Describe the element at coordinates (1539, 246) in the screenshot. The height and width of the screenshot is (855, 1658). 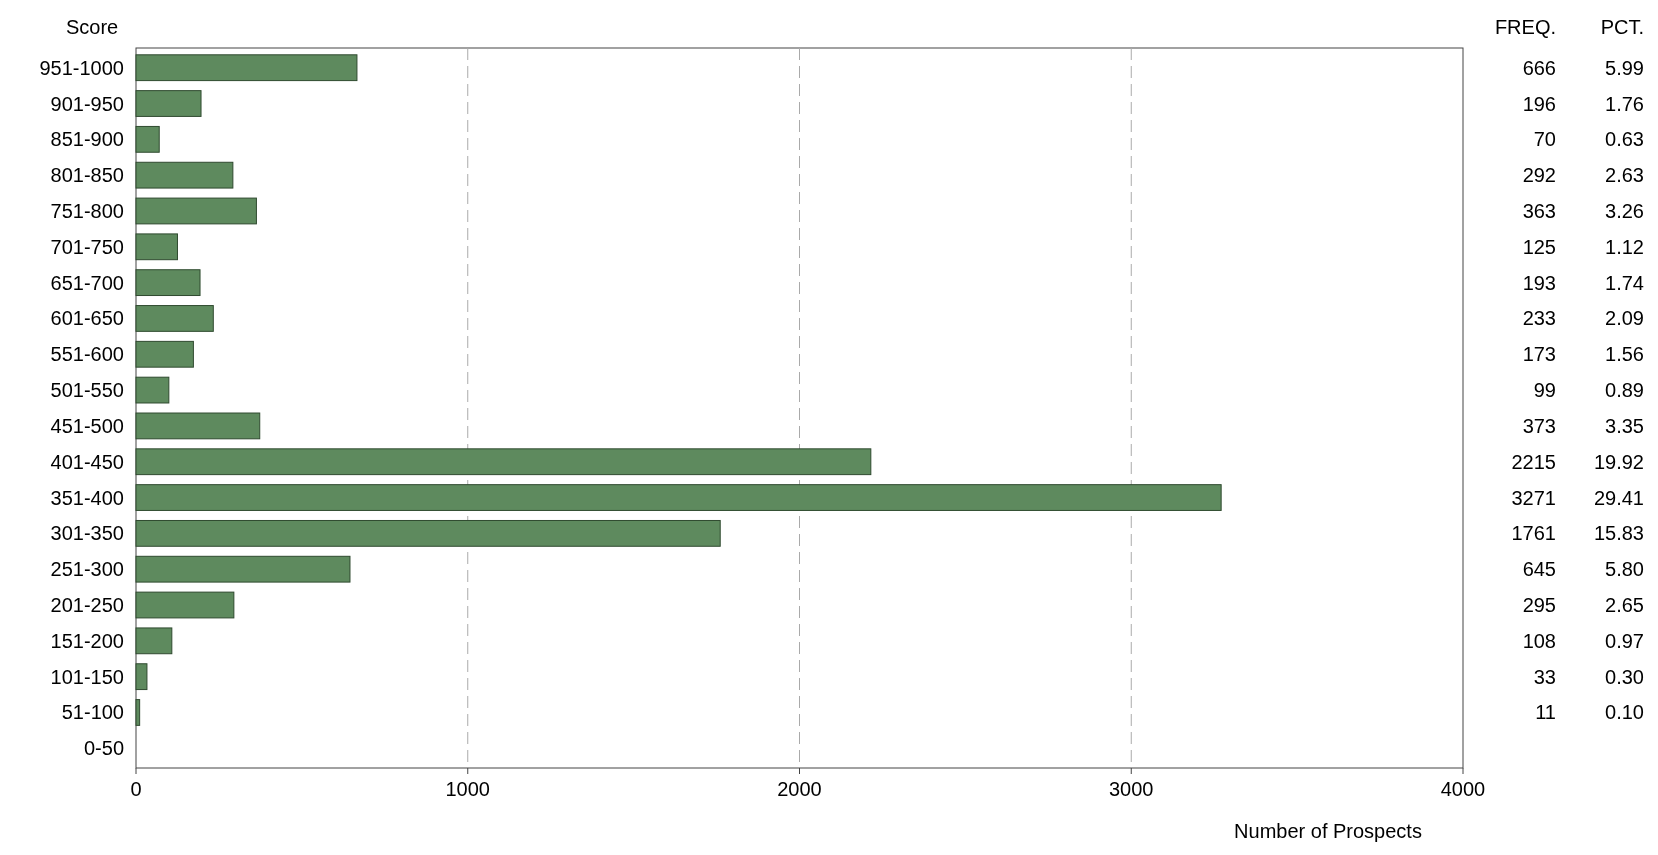
I see `data-label: 125` at that location.